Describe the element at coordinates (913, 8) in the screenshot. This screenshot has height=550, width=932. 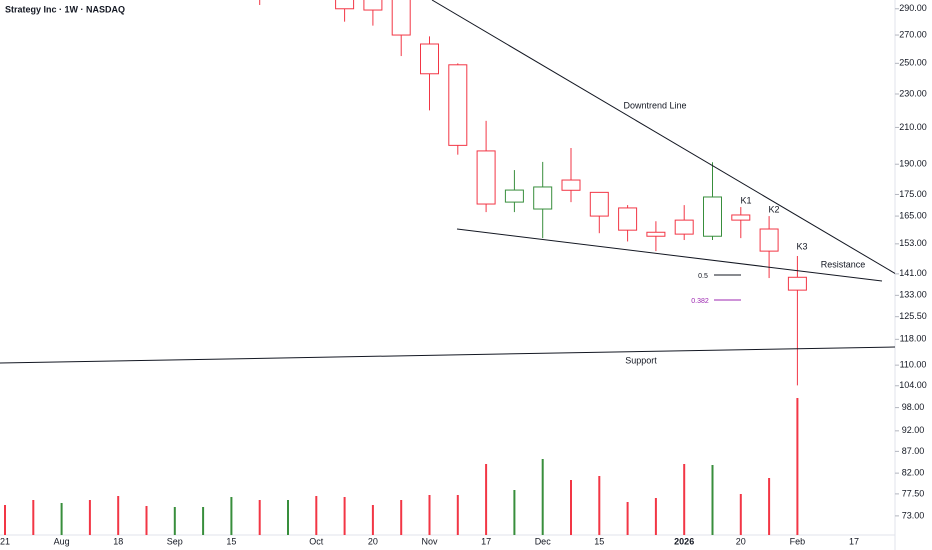
I see `y-tick-label: 290.00` at that location.